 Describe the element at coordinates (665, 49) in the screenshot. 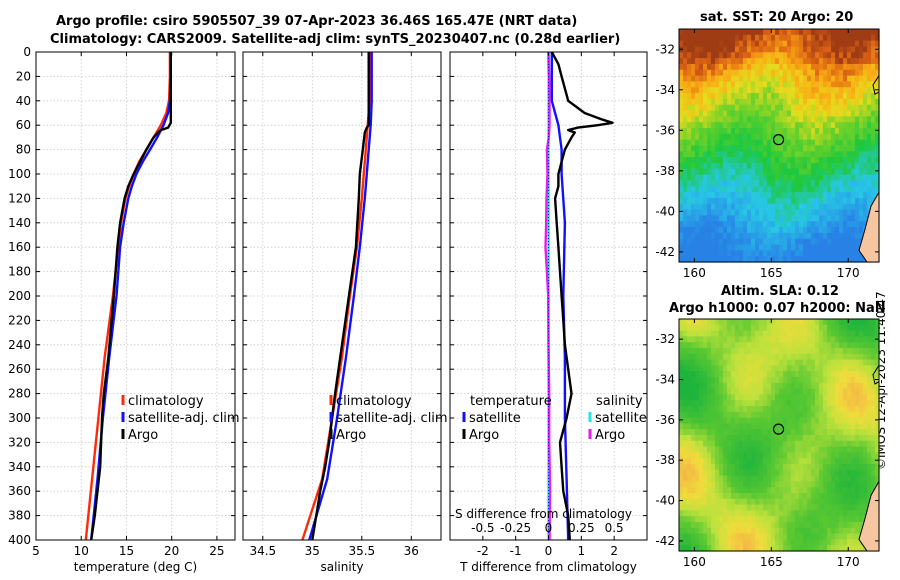

I see `sst_map-ytick-label: -32` at that location.